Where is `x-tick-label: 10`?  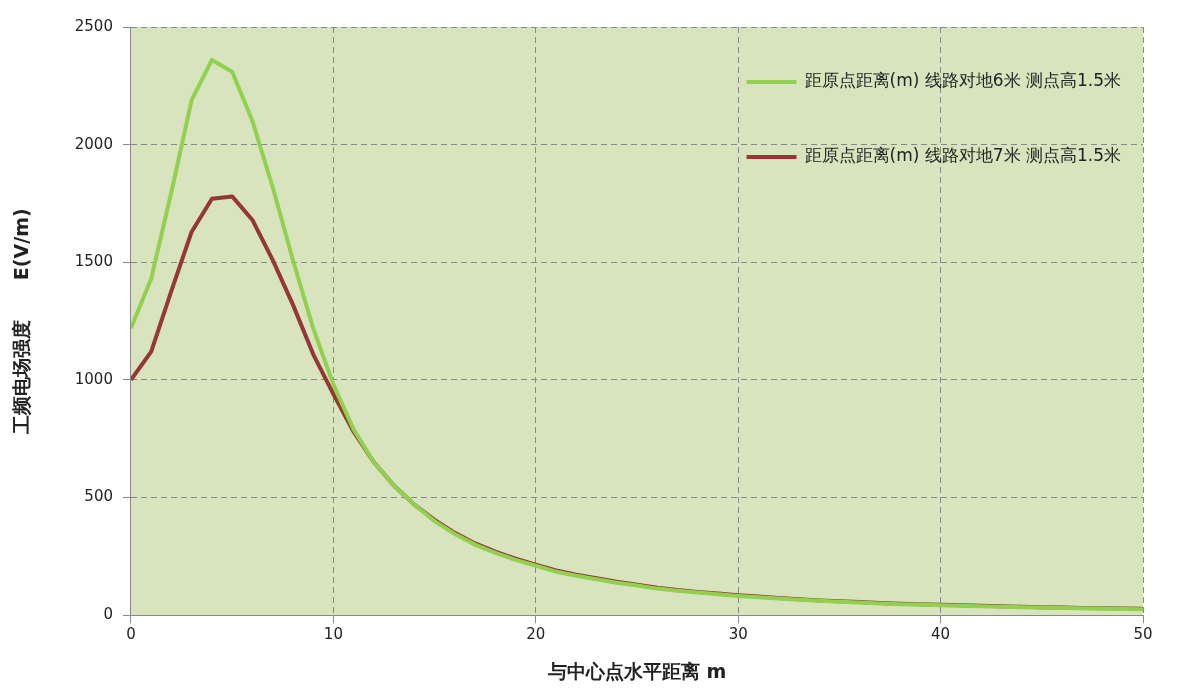
x-tick-label: 10 is located at coordinates (333, 634).